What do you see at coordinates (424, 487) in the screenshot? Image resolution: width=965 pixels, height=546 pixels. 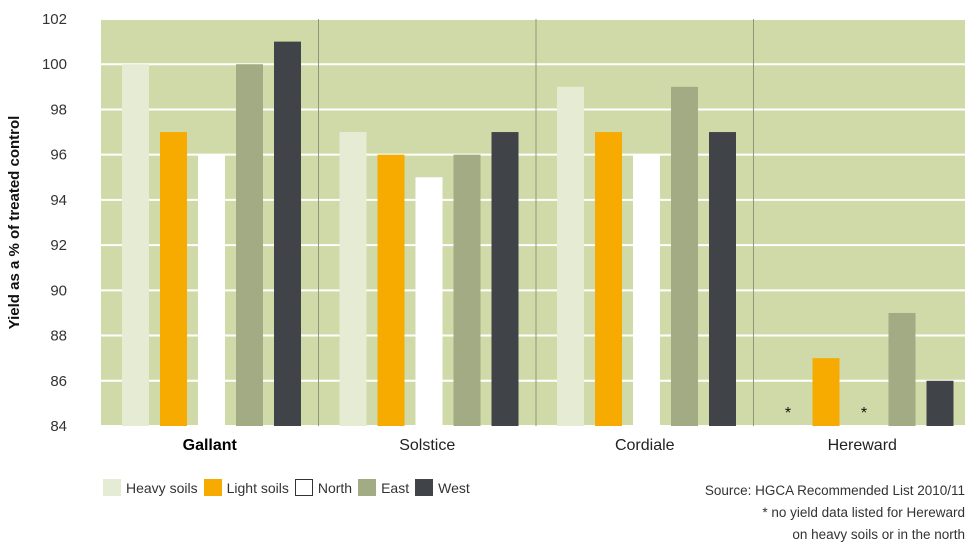 I see `legend-swatch-west` at bounding box center [424, 487].